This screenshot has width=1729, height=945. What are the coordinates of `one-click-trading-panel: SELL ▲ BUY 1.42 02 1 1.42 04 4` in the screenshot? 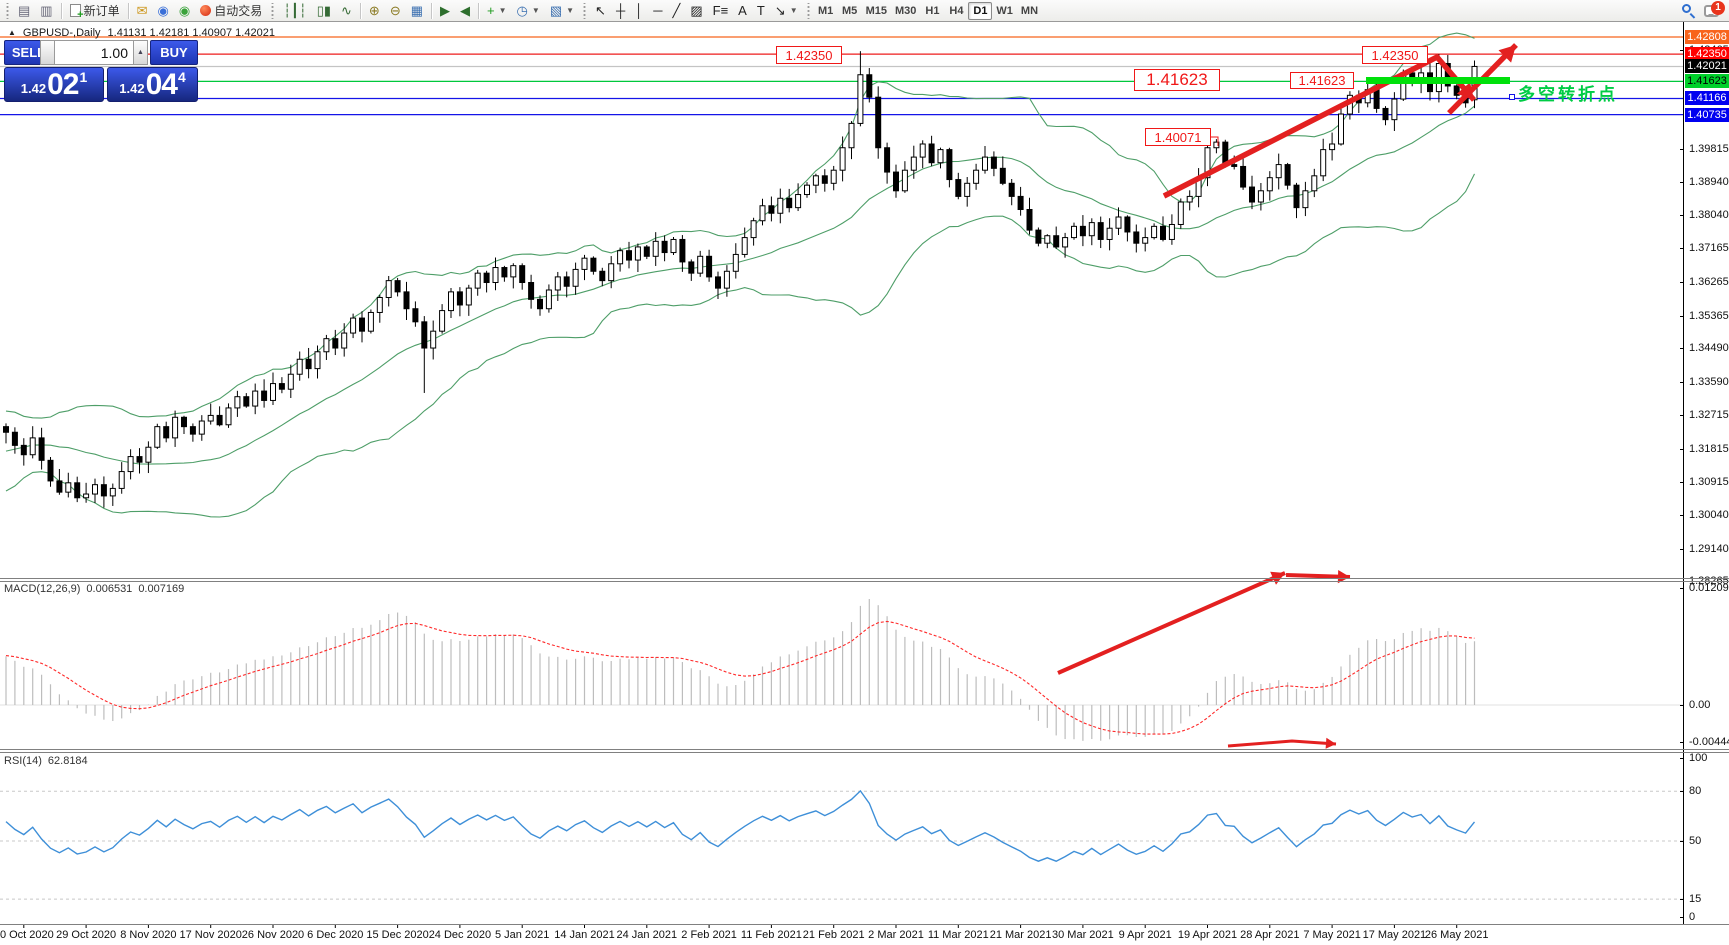 It's located at (101, 71).